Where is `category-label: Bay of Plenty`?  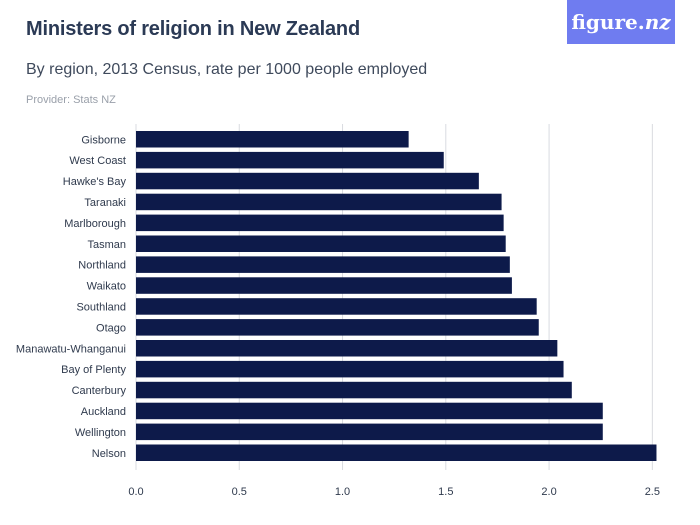 category-label: Bay of Plenty is located at coordinates (93, 370).